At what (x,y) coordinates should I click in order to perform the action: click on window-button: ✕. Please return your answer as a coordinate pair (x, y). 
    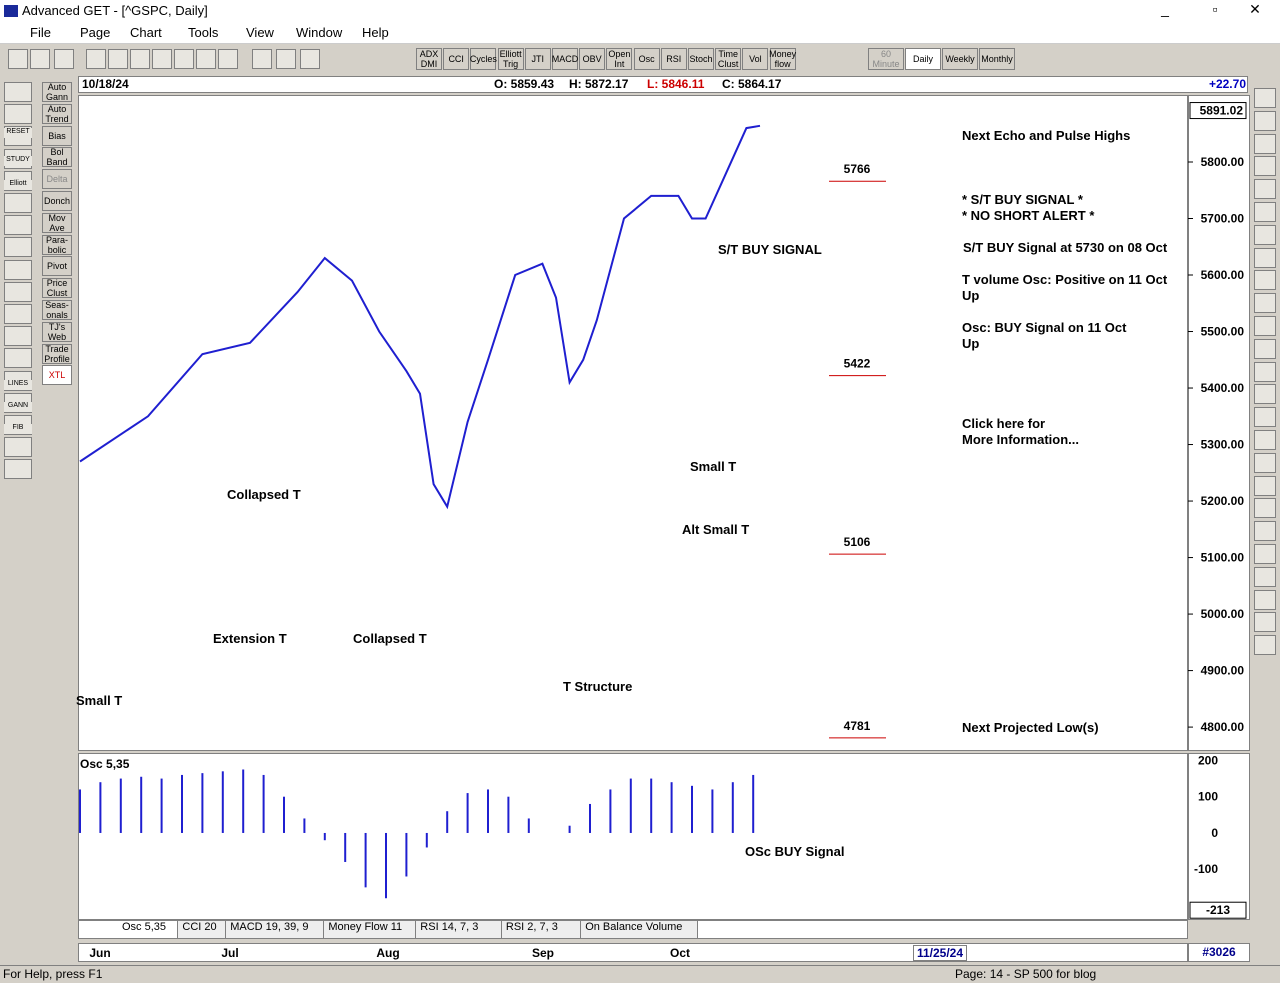
    Looking at the image, I should click on (1255, 9).